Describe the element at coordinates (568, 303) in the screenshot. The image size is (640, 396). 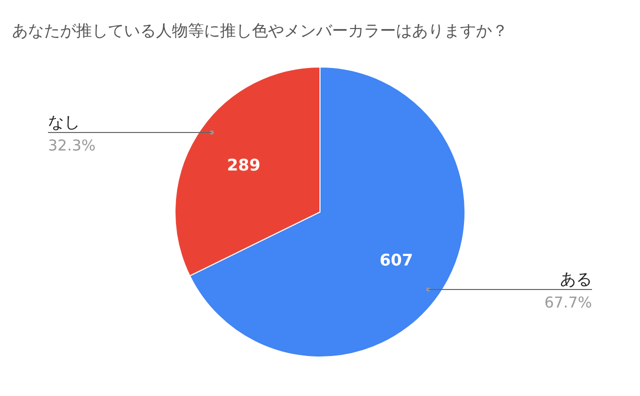
I see `text: 67.7%` at that location.